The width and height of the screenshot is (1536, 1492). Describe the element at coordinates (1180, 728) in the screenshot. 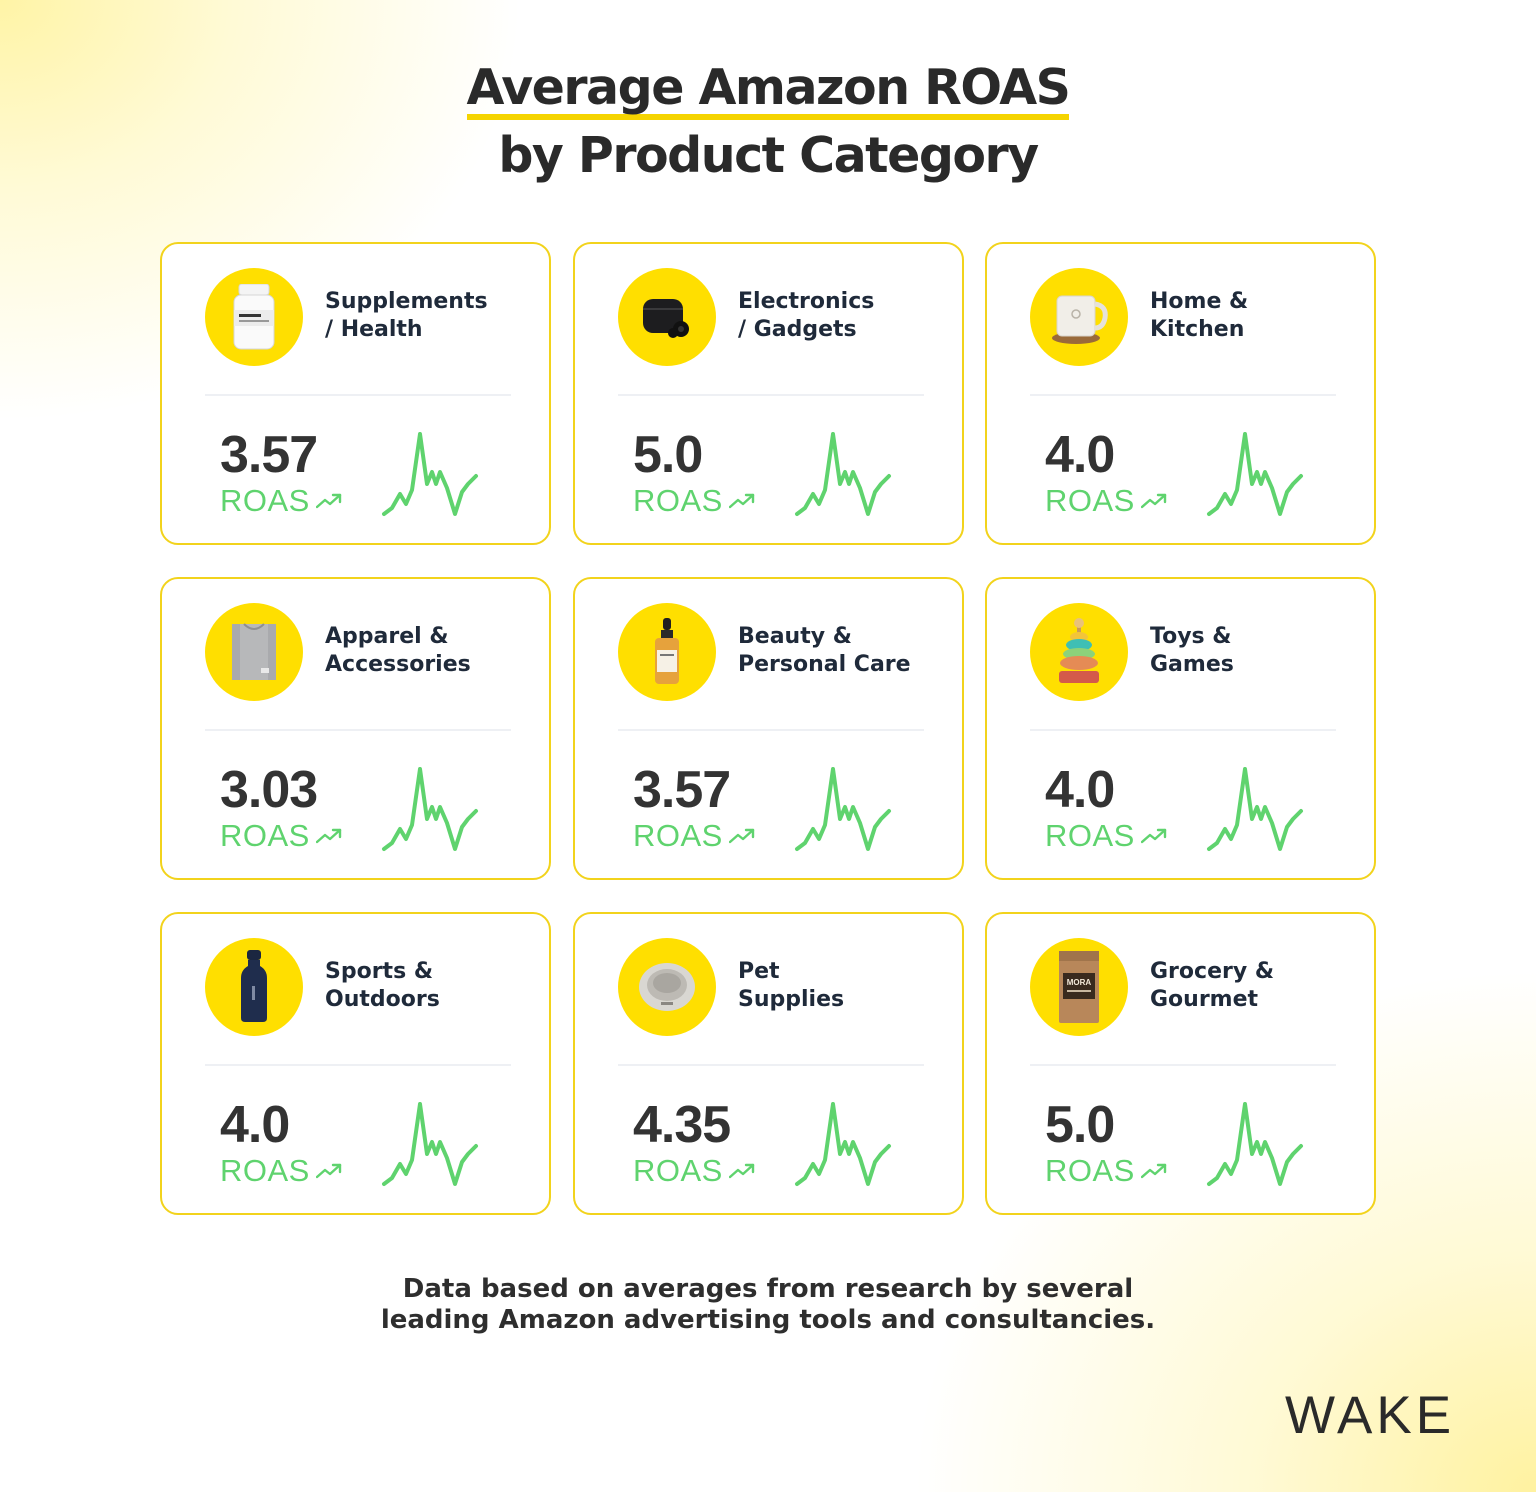

I see `category-card: Toys & Games 4.0 ROAS` at that location.